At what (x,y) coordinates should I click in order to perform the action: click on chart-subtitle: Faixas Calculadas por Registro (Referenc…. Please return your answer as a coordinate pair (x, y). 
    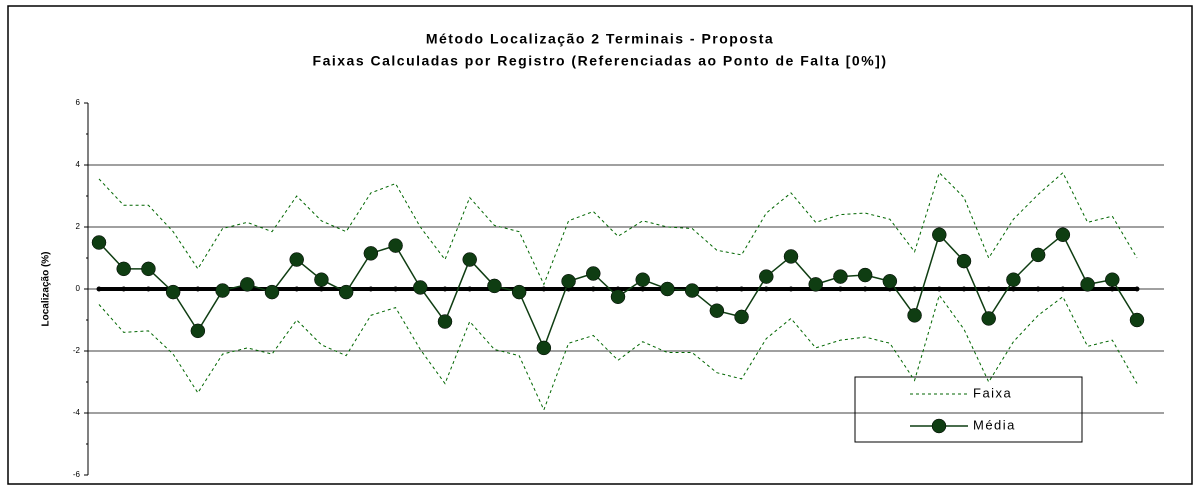
    Looking at the image, I should click on (600, 61).